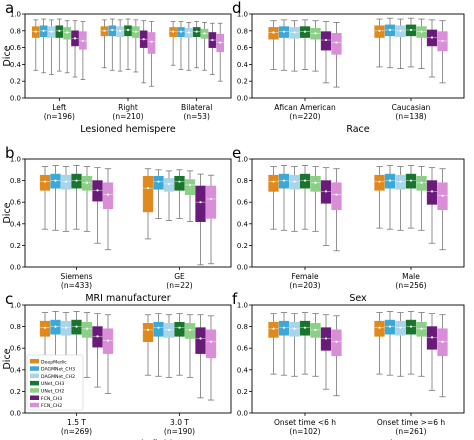 This screenshot has height=440, width=474. Describe the element at coordinates (411, 107) in the screenshot. I see `x-tick-label: Caucasian` at that location.